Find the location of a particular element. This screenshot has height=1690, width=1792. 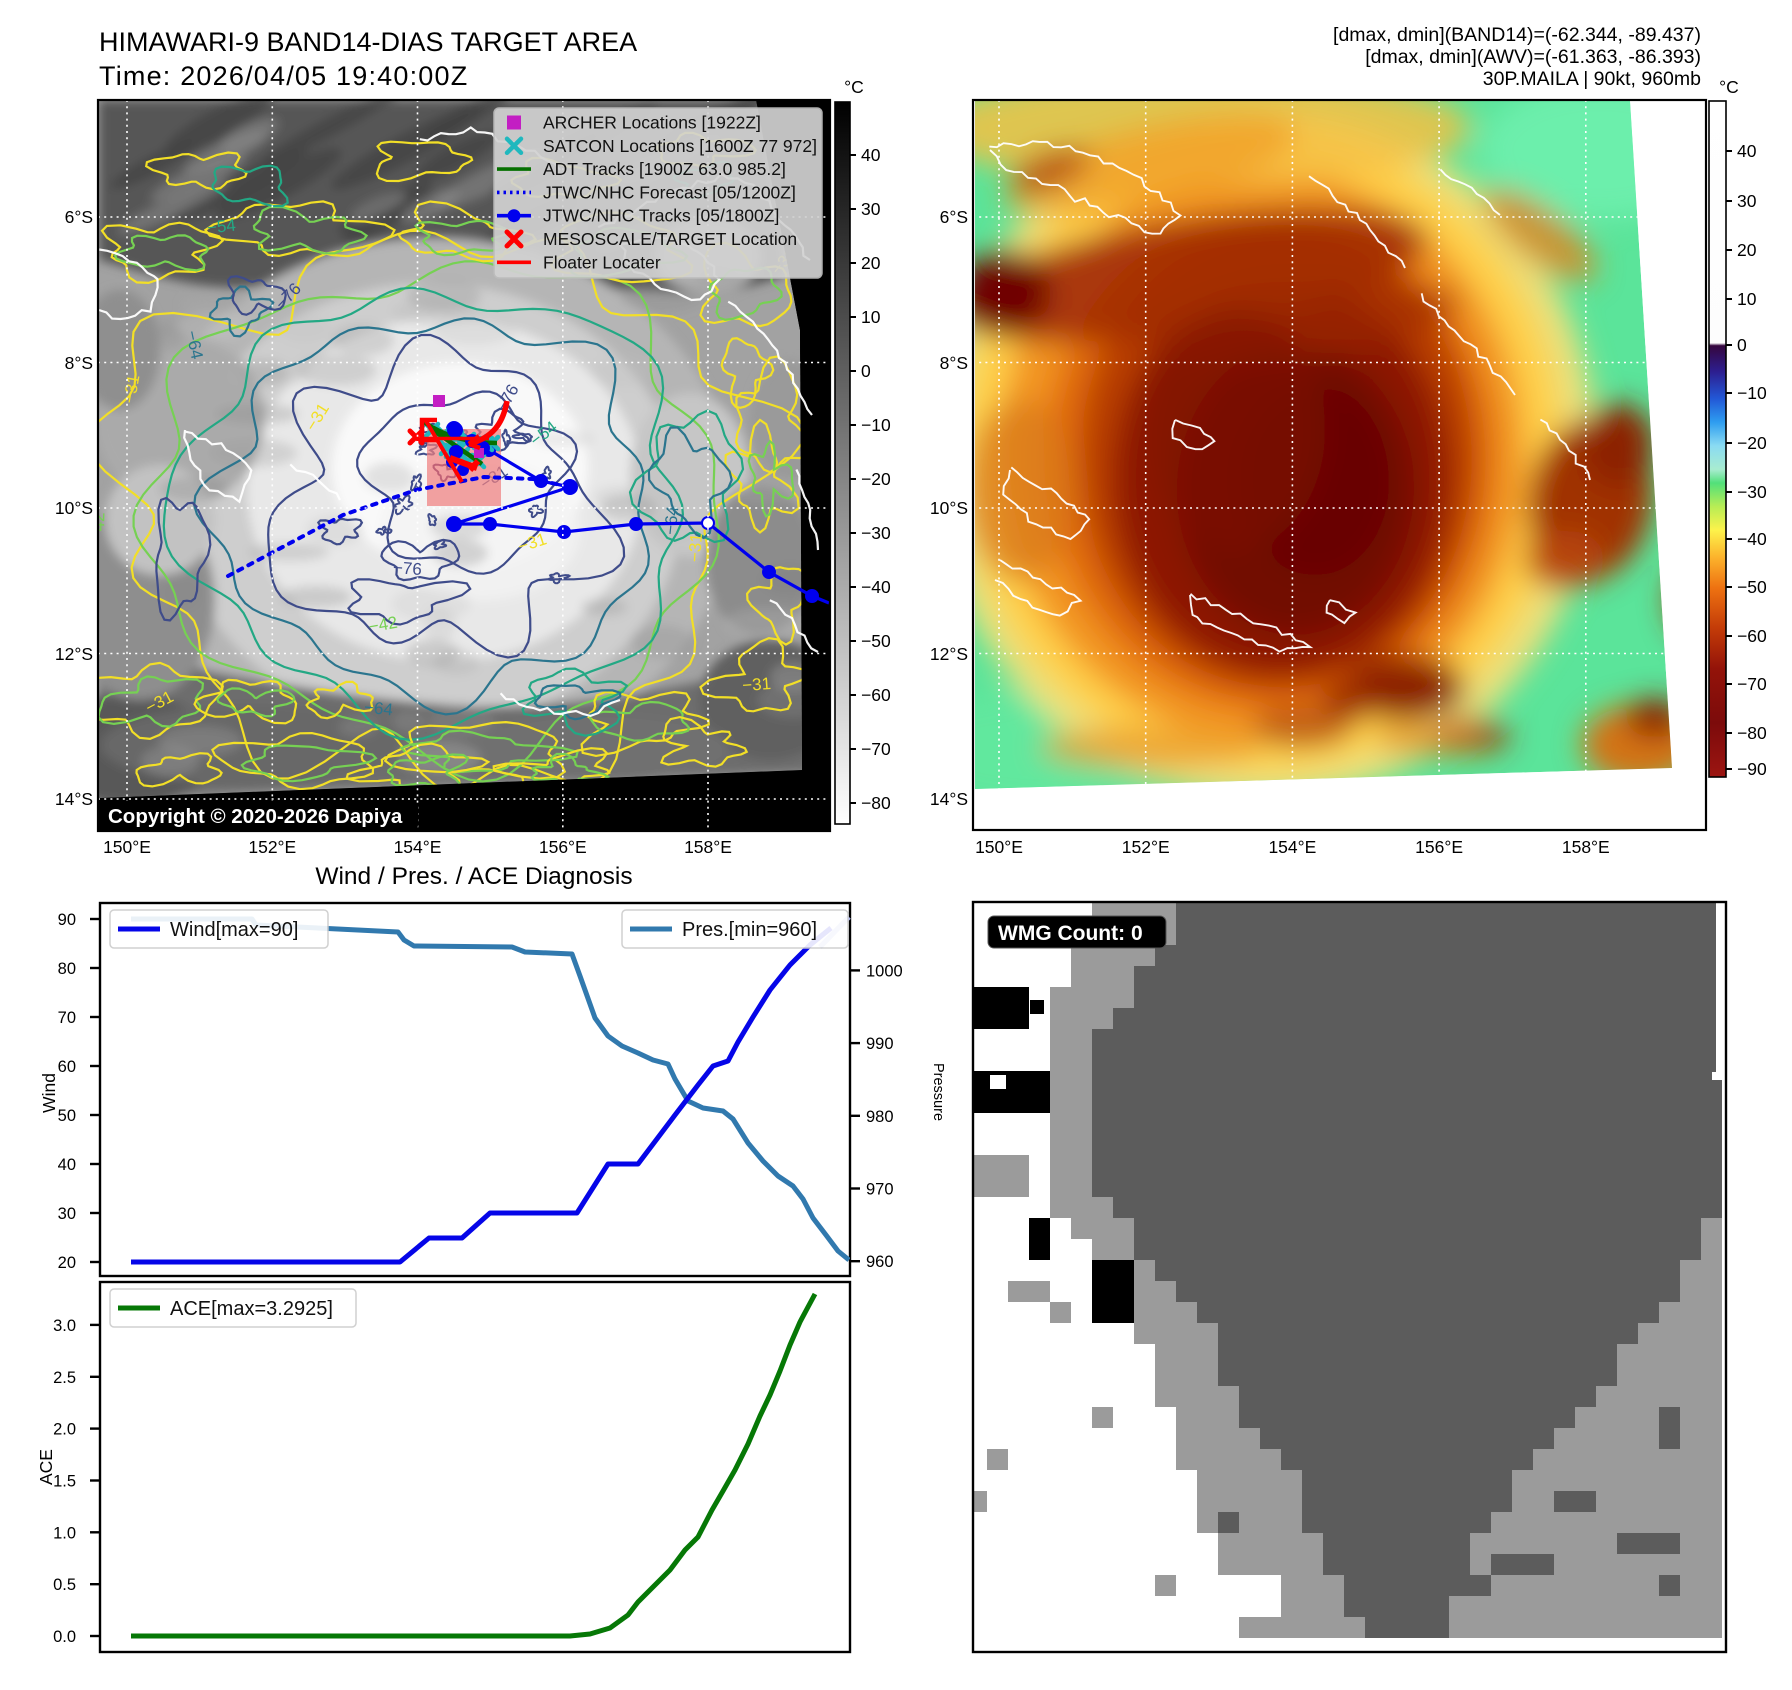

svg-text: Time: 2026/04/05 19:40:00Z is located at coordinates (283, 76).